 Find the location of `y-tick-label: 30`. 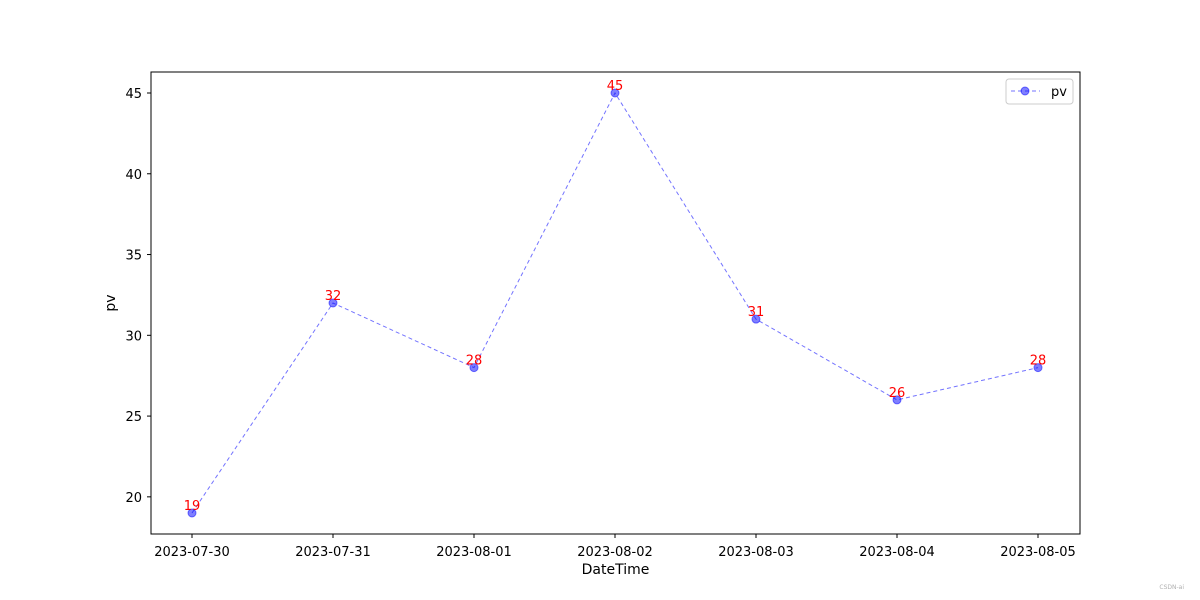

y-tick-label: 30 is located at coordinates (133, 336).